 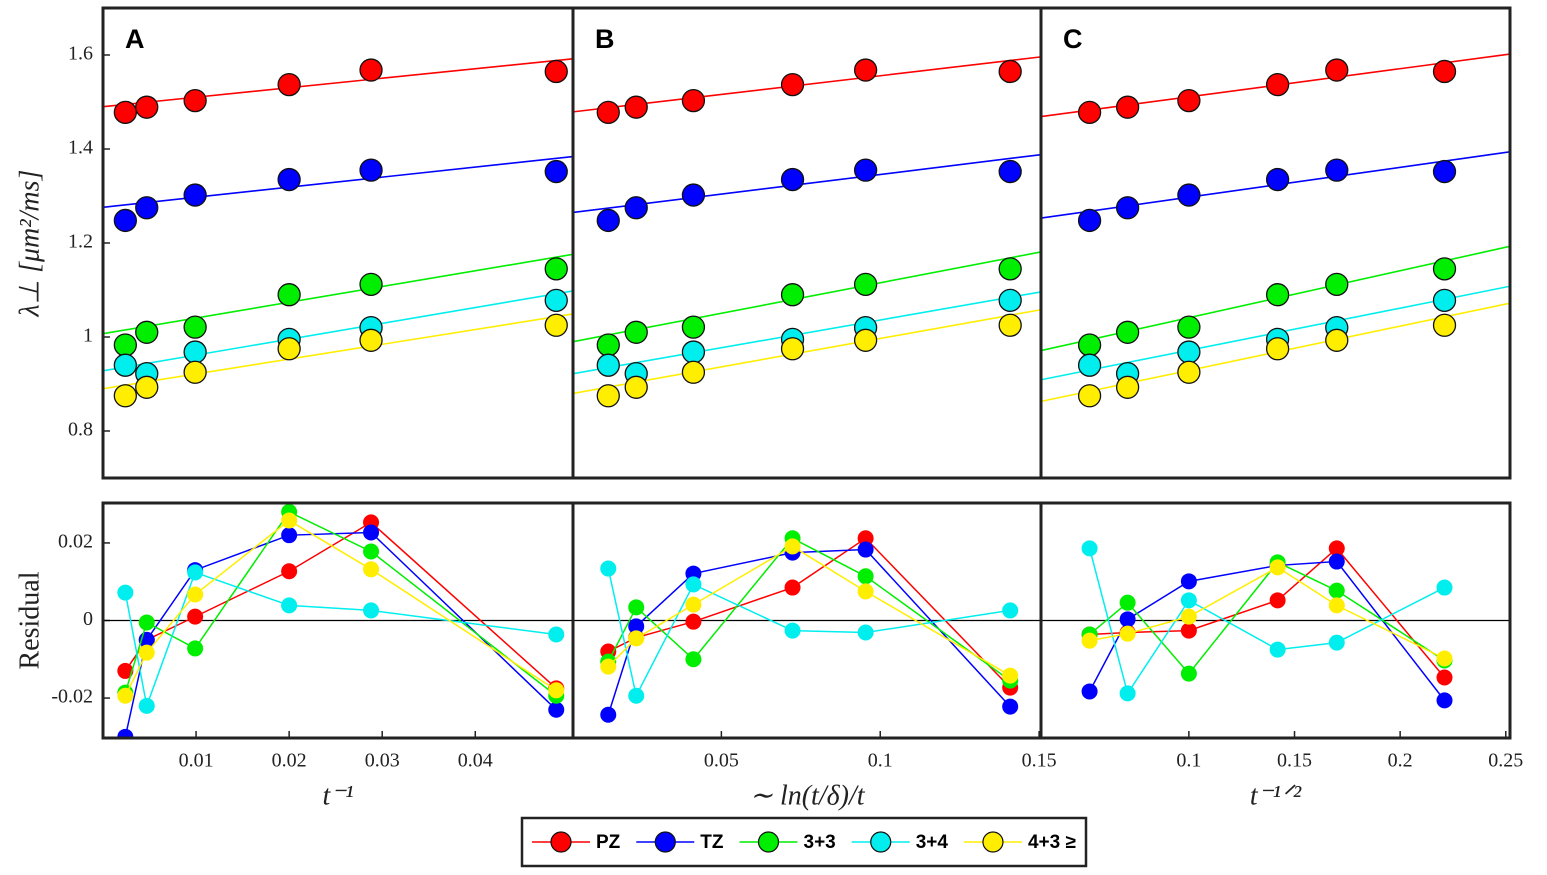 I want to click on panel-label: C, so click(x=1073, y=39).